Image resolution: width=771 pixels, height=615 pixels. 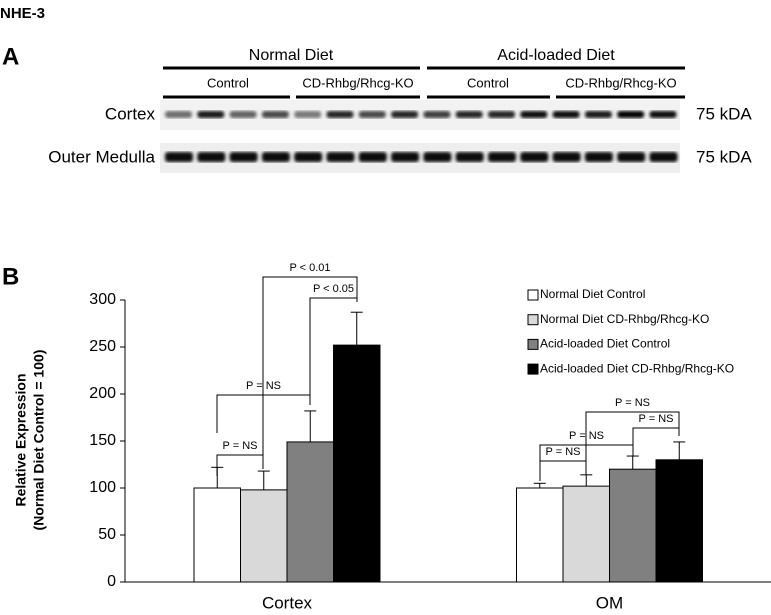 What do you see at coordinates (101, 156) in the screenshot?
I see `row-label: Outer Medulla` at bounding box center [101, 156].